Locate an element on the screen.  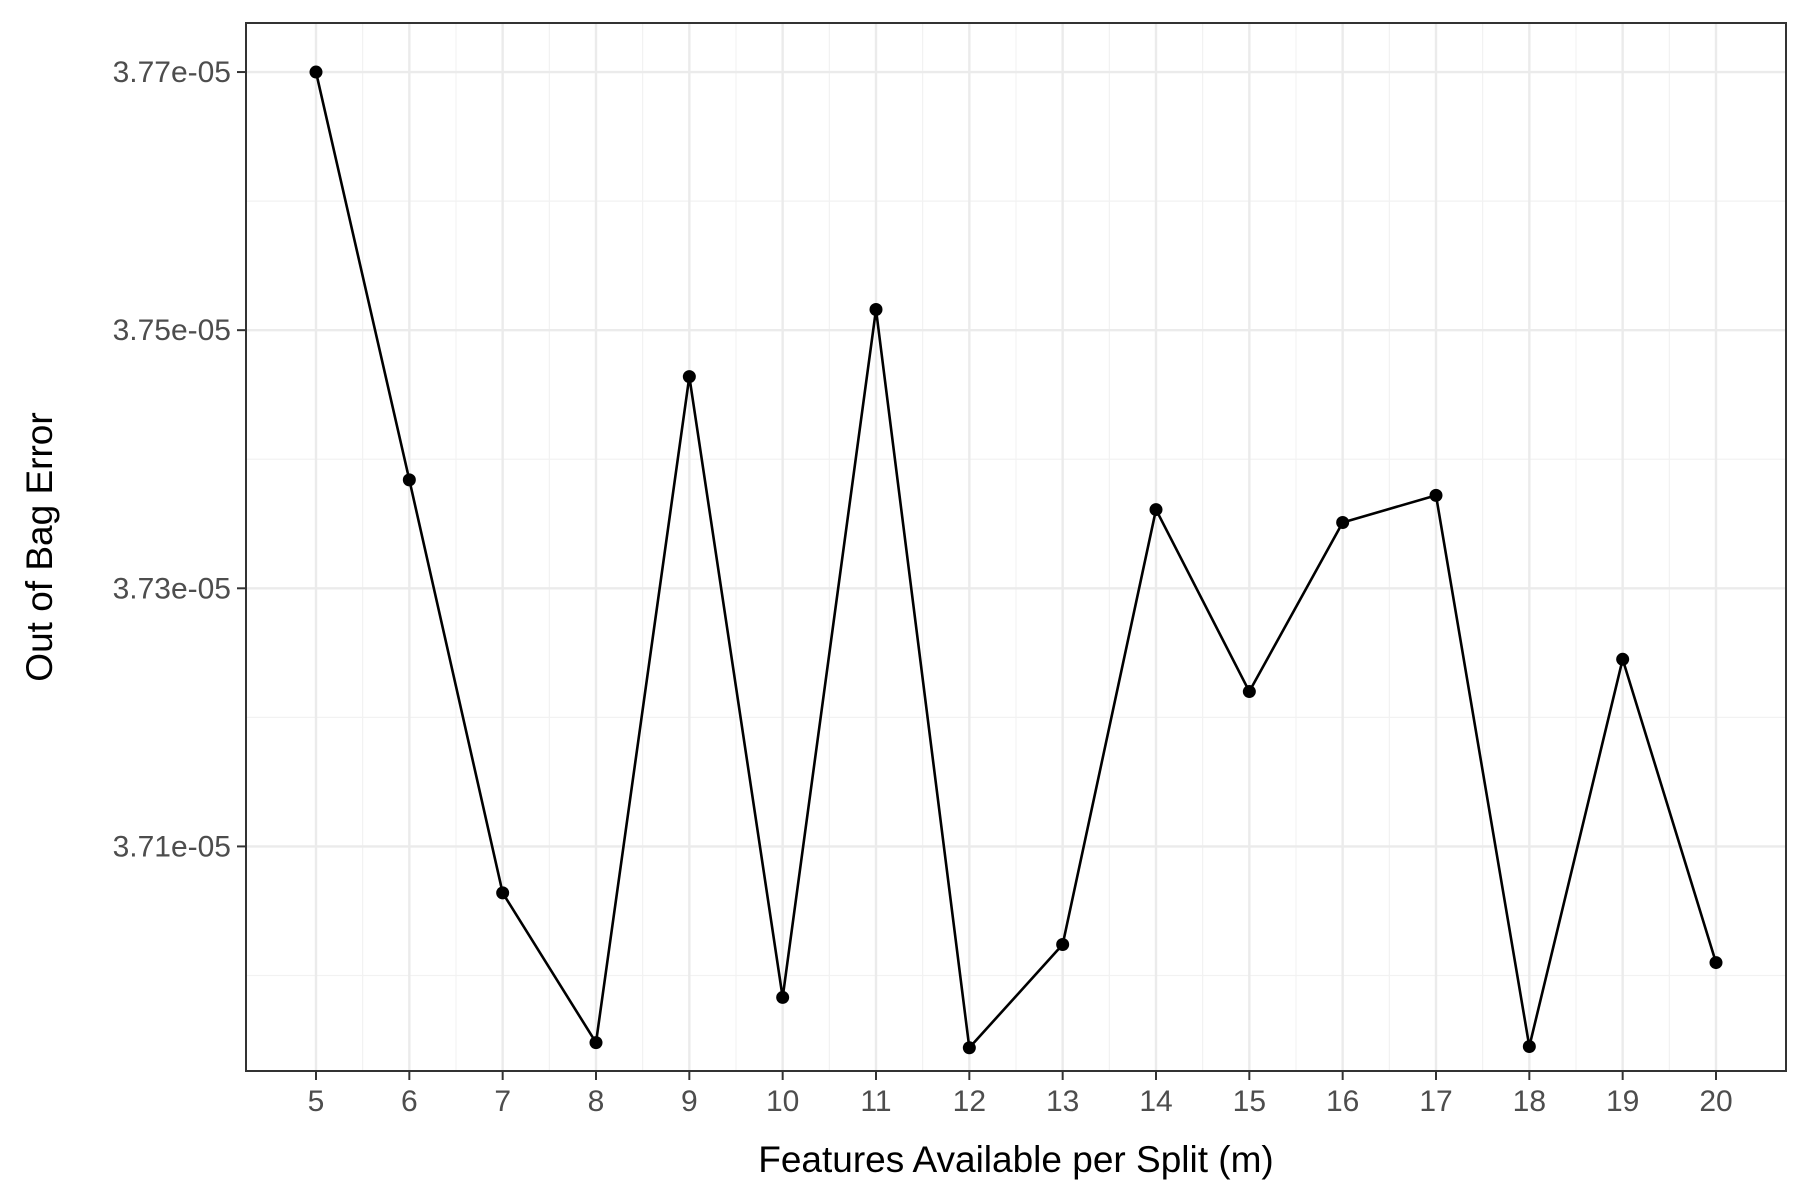
x-tick-label: 14 is located at coordinates (1155, 1101).